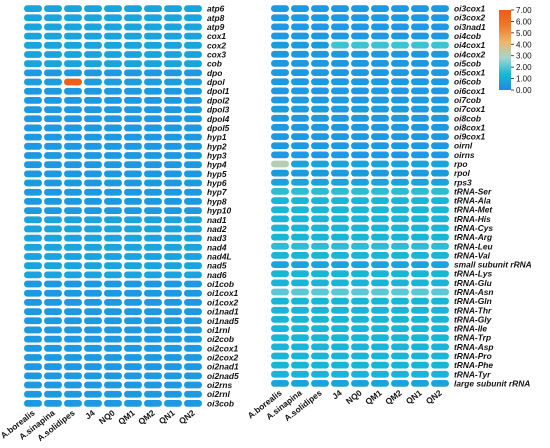 The height and width of the screenshot is (448, 550). Describe the element at coordinates (113, 128) in the screenshot. I see `heatmap-cell-dpol5-nq0` at that location.